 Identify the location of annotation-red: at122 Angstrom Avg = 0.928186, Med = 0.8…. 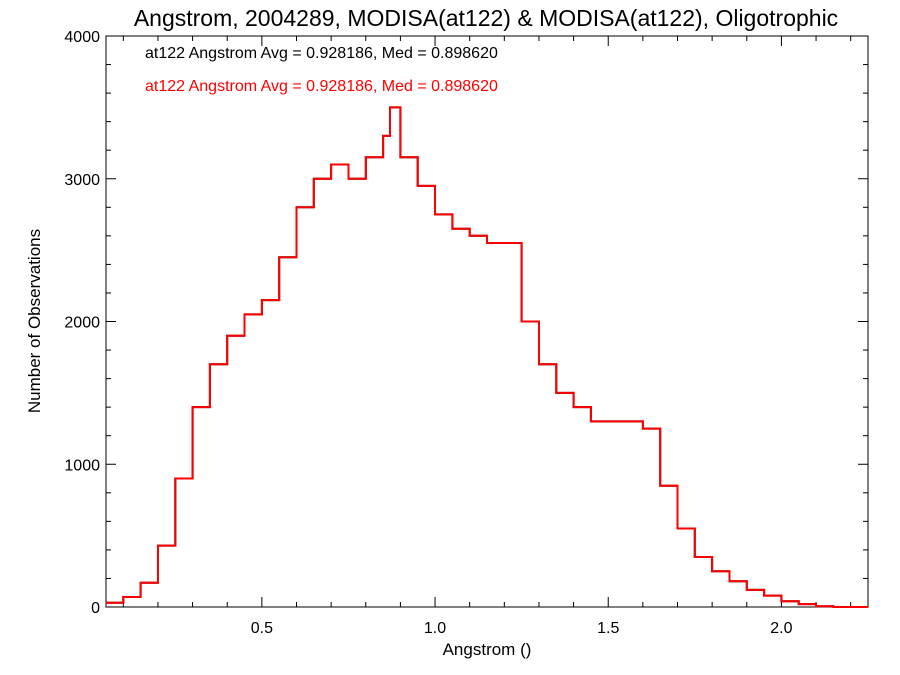
(321, 86).